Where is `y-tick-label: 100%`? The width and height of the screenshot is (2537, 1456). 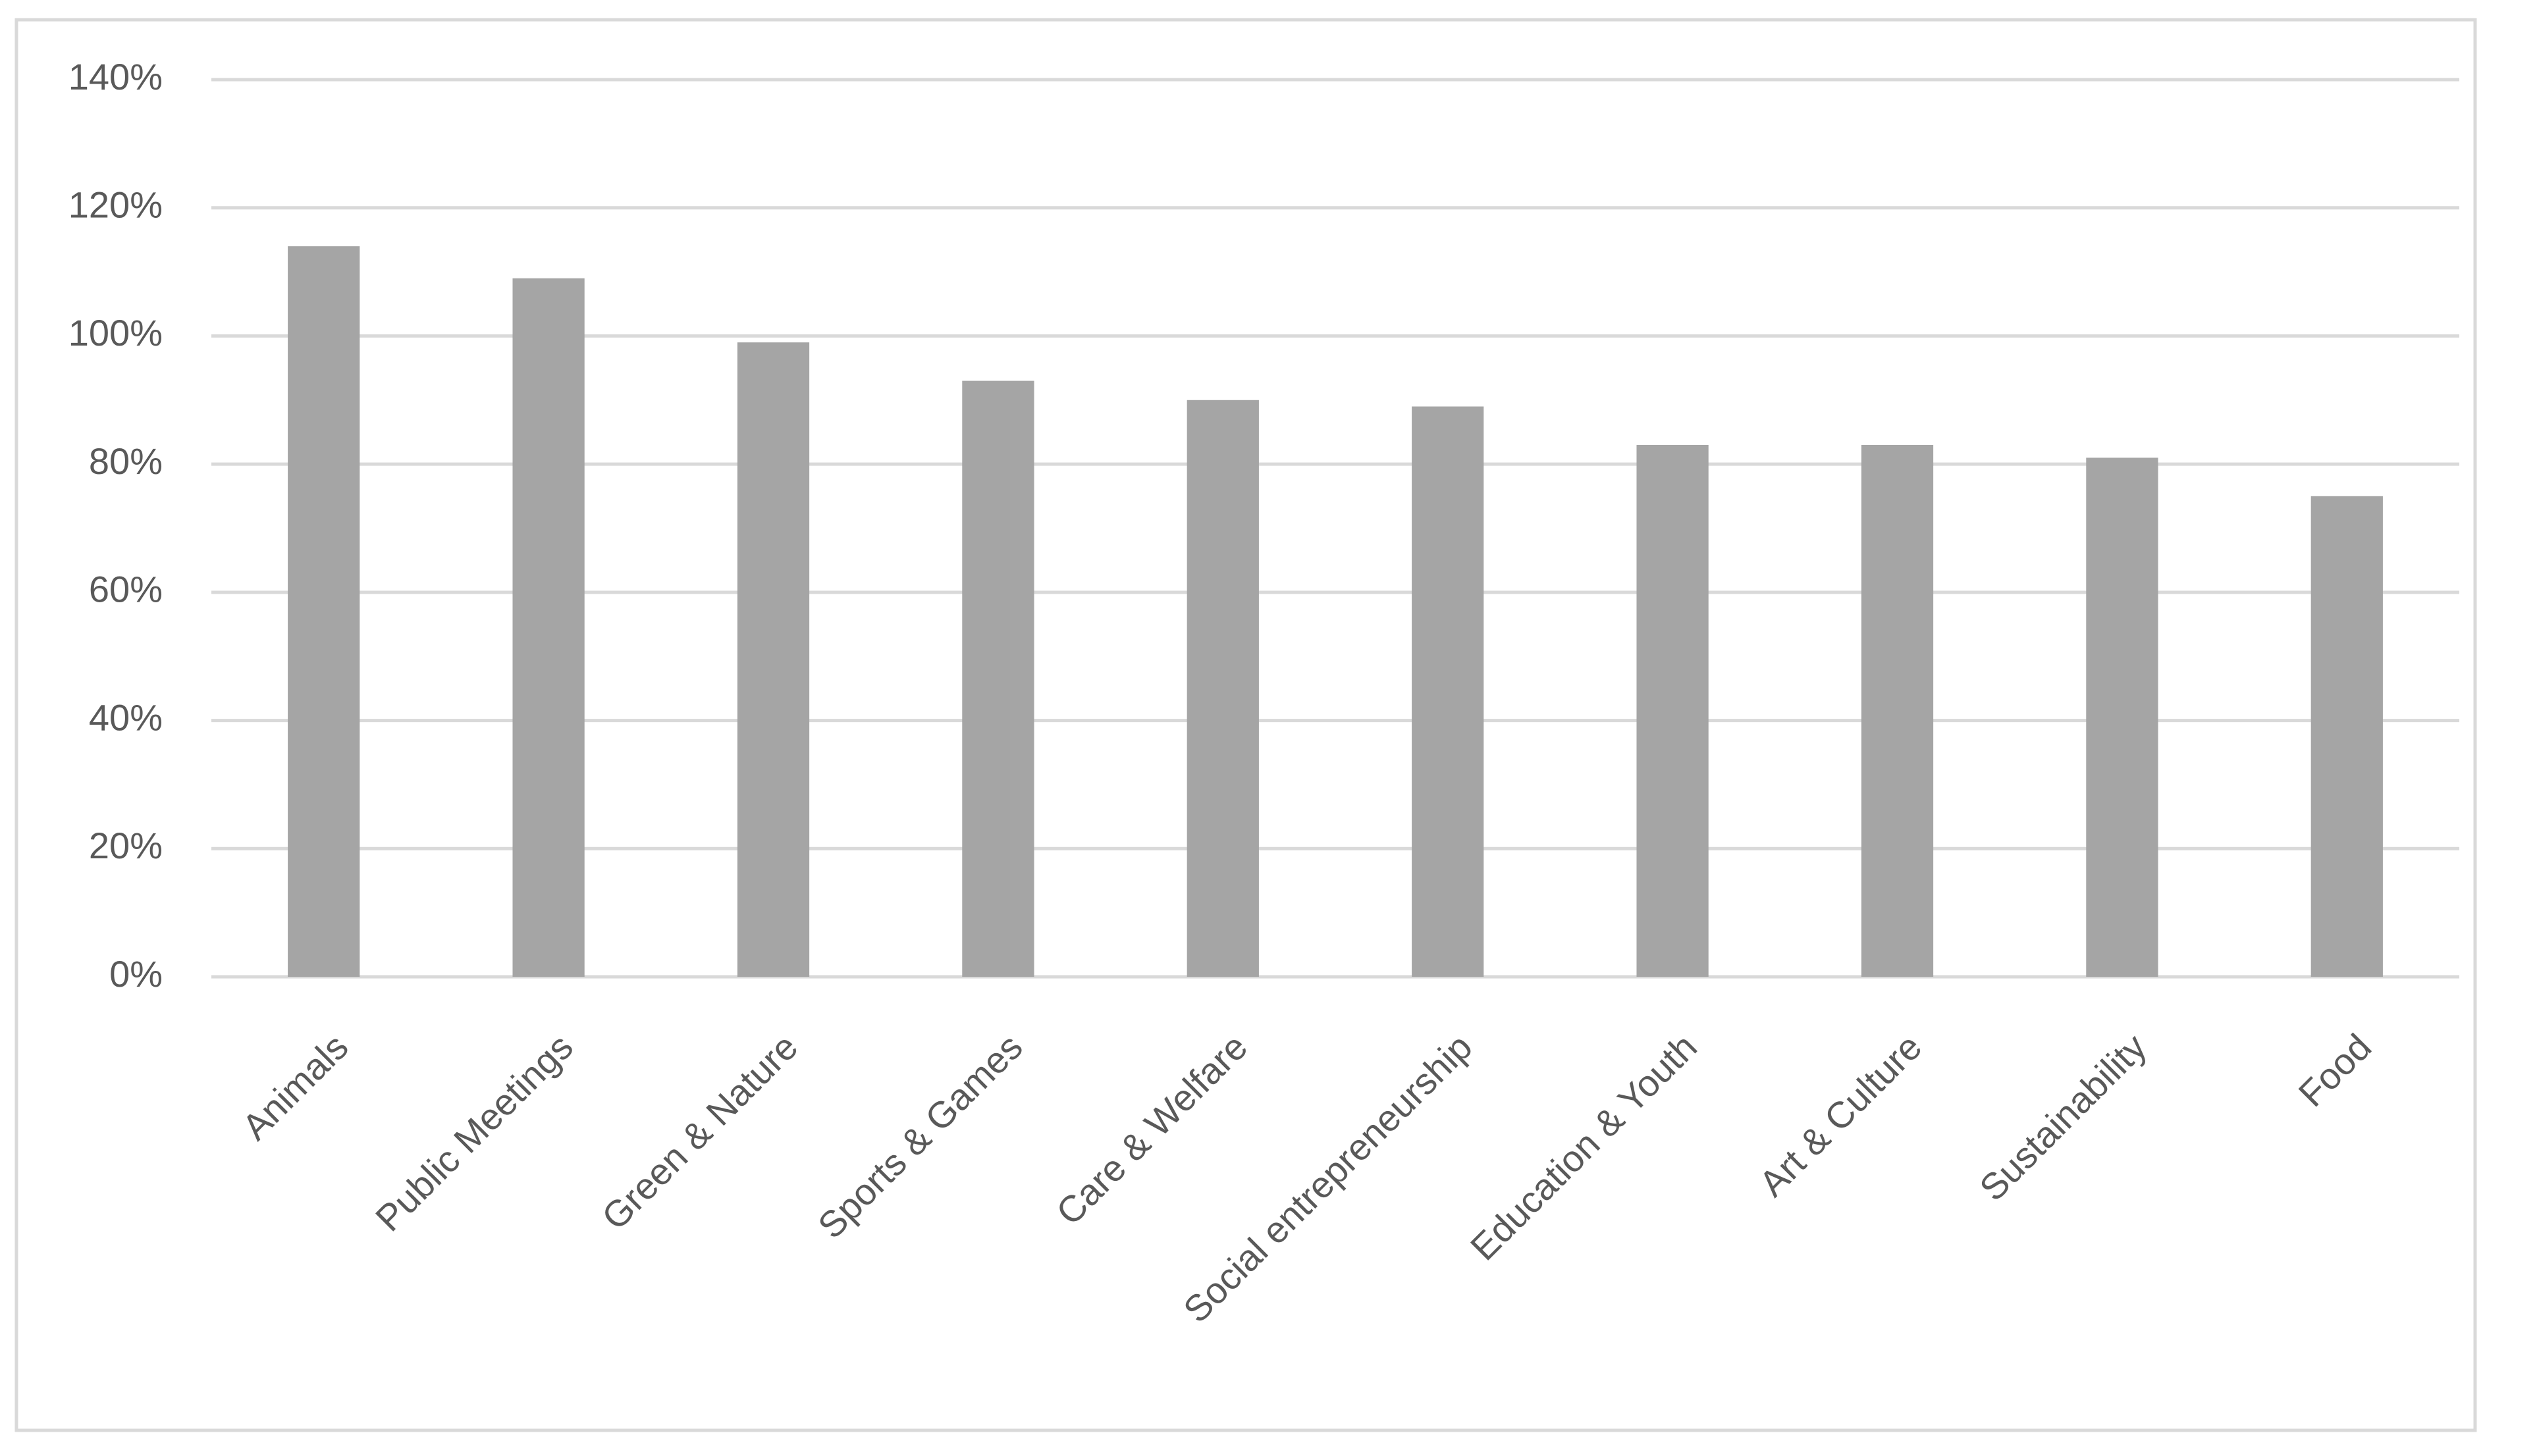 y-tick-label: 100% is located at coordinates (115, 332).